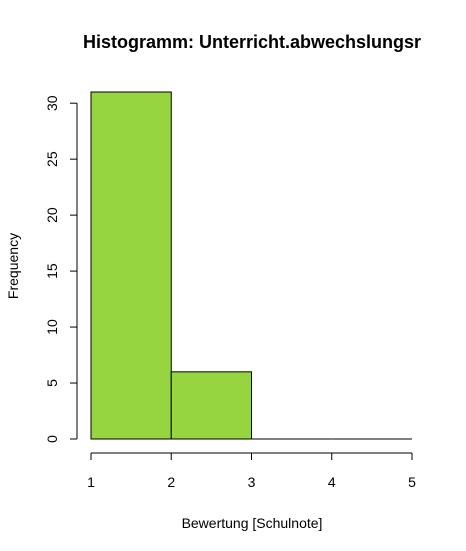 The width and height of the screenshot is (466, 551). What do you see at coordinates (171, 482) in the screenshot?
I see `x-tick-label-2: 2` at bounding box center [171, 482].